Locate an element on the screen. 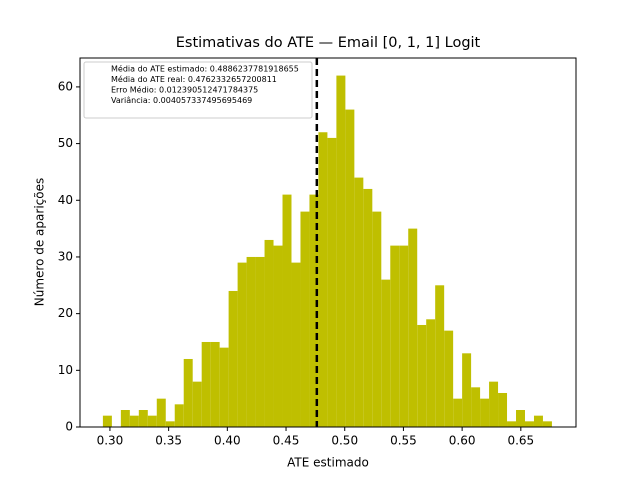 Image resolution: width=640 pixels, height=480 pixels. y-tick-label: 20 is located at coordinates (65, 313).